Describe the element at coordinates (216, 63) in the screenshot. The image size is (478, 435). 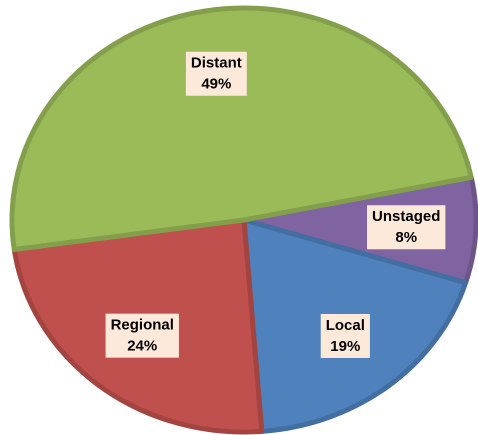
I see `slice-name: Distant` at that location.